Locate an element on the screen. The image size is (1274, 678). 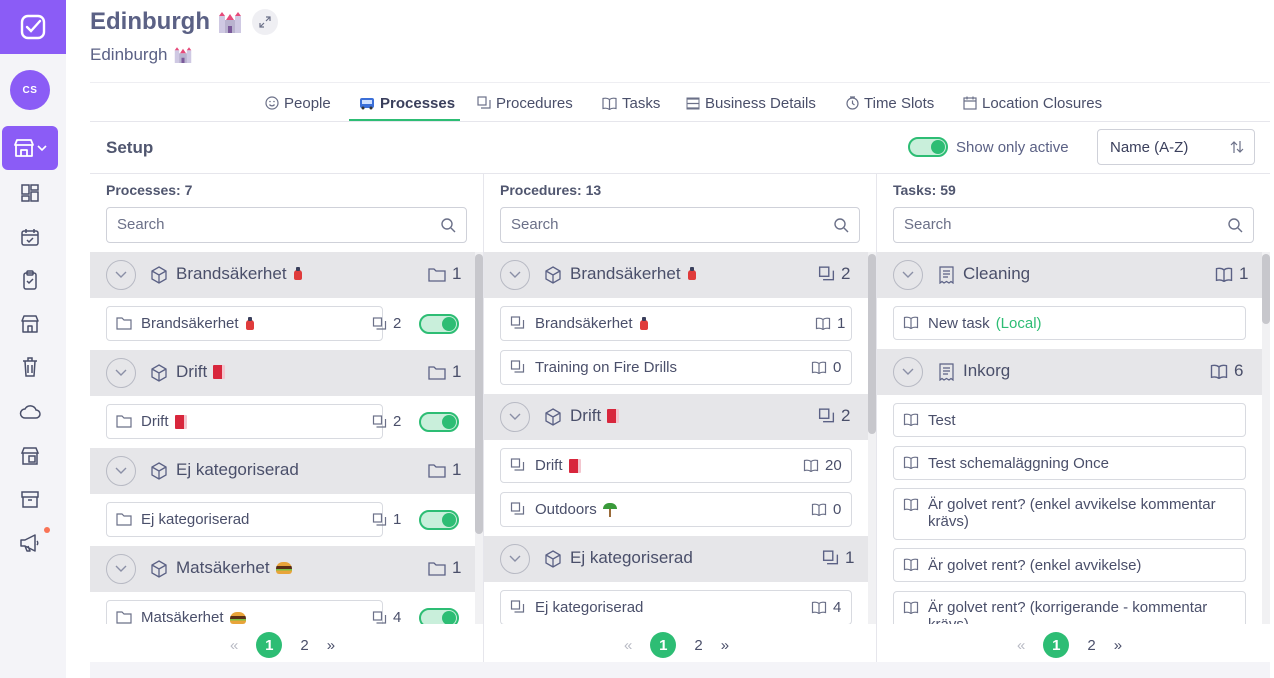
palm-tree-emoji-icon is located at coordinates (609, 509).